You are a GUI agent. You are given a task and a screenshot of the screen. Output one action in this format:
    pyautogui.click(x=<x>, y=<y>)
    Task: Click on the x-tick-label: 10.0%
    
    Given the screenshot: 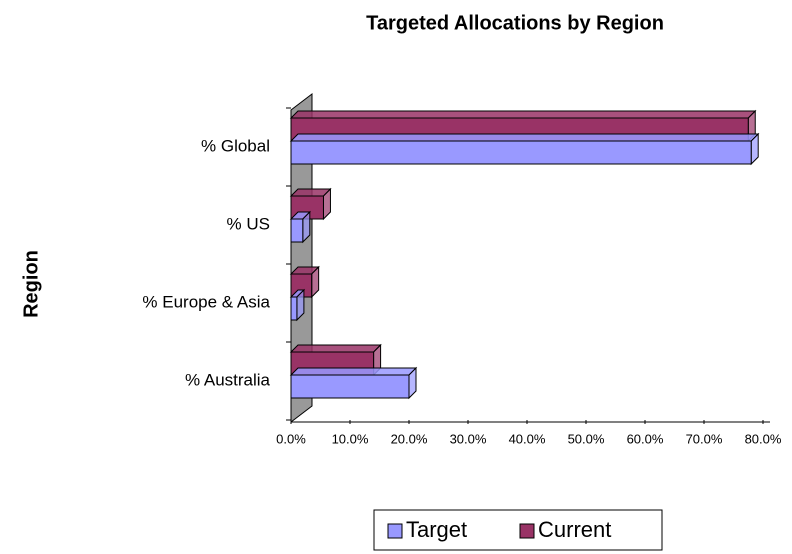 What is the action you would take?
    pyautogui.click(x=350, y=438)
    